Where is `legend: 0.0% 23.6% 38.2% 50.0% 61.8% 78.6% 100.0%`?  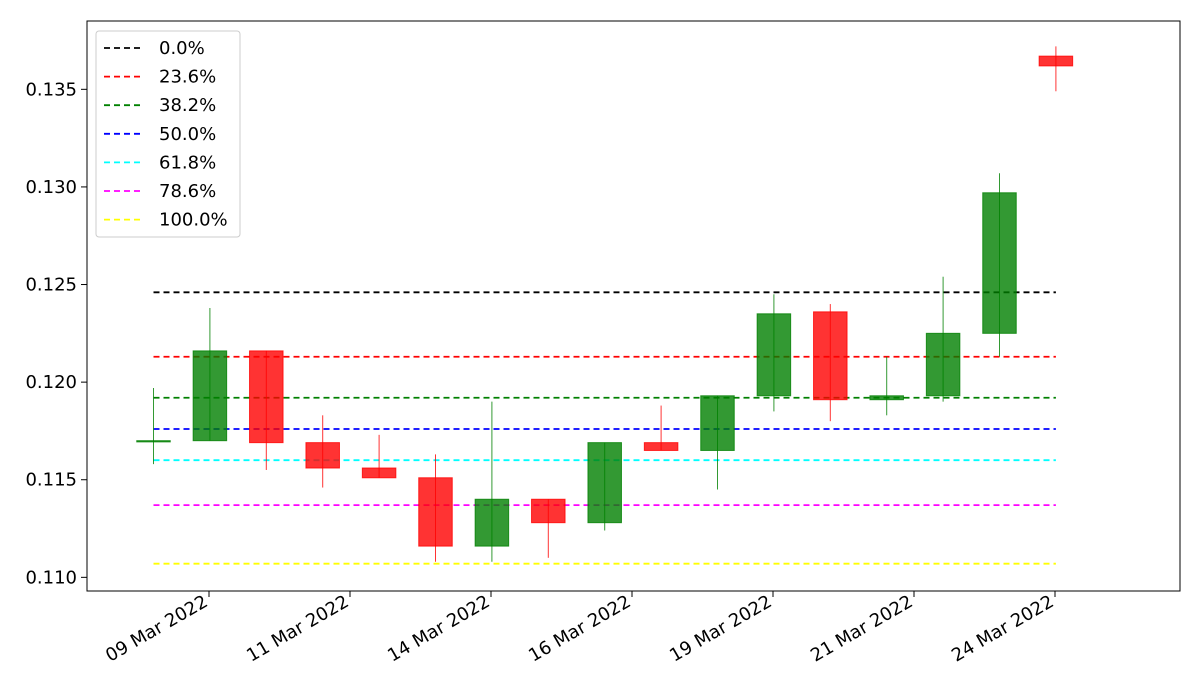 legend: 0.0% 23.6% 38.2% 50.0% 61.8% 78.6% 100.0% is located at coordinates (168, 134).